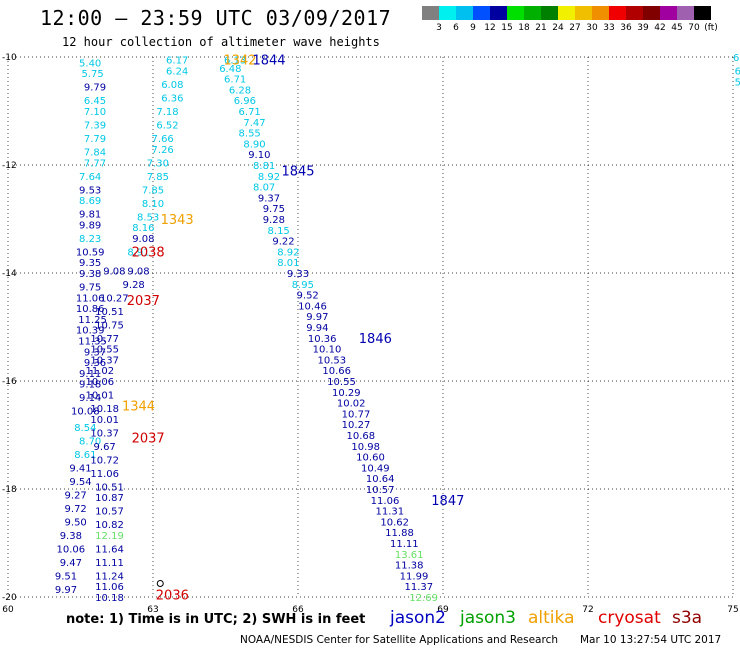 This screenshot has width=740, height=650. What do you see at coordinates (351, 404) in the screenshot?
I see `wave-height-value: 10.02` at bounding box center [351, 404].